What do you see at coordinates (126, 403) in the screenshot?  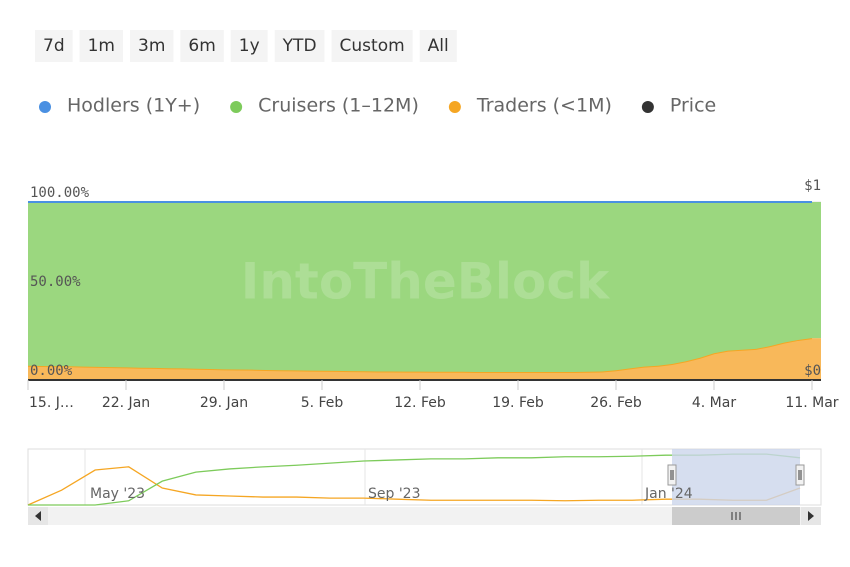 I see `x-tick-label: 22. Jan` at bounding box center [126, 403].